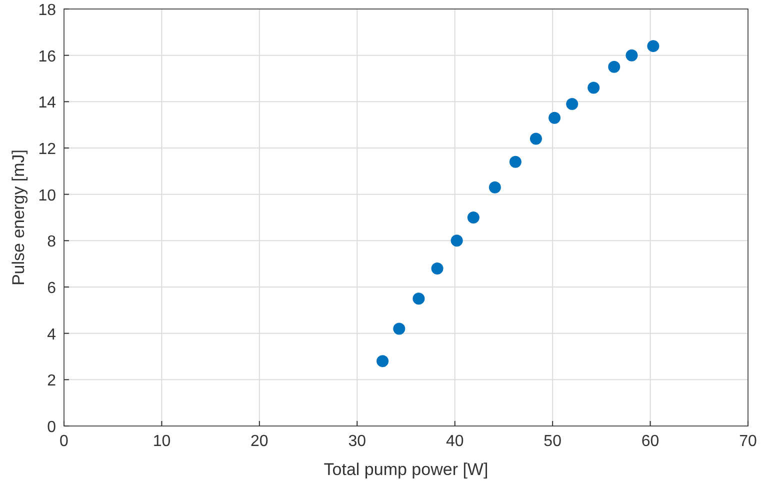  Describe the element at coordinates (51, 242) in the screenshot. I see `y-tick-label: 8` at that location.